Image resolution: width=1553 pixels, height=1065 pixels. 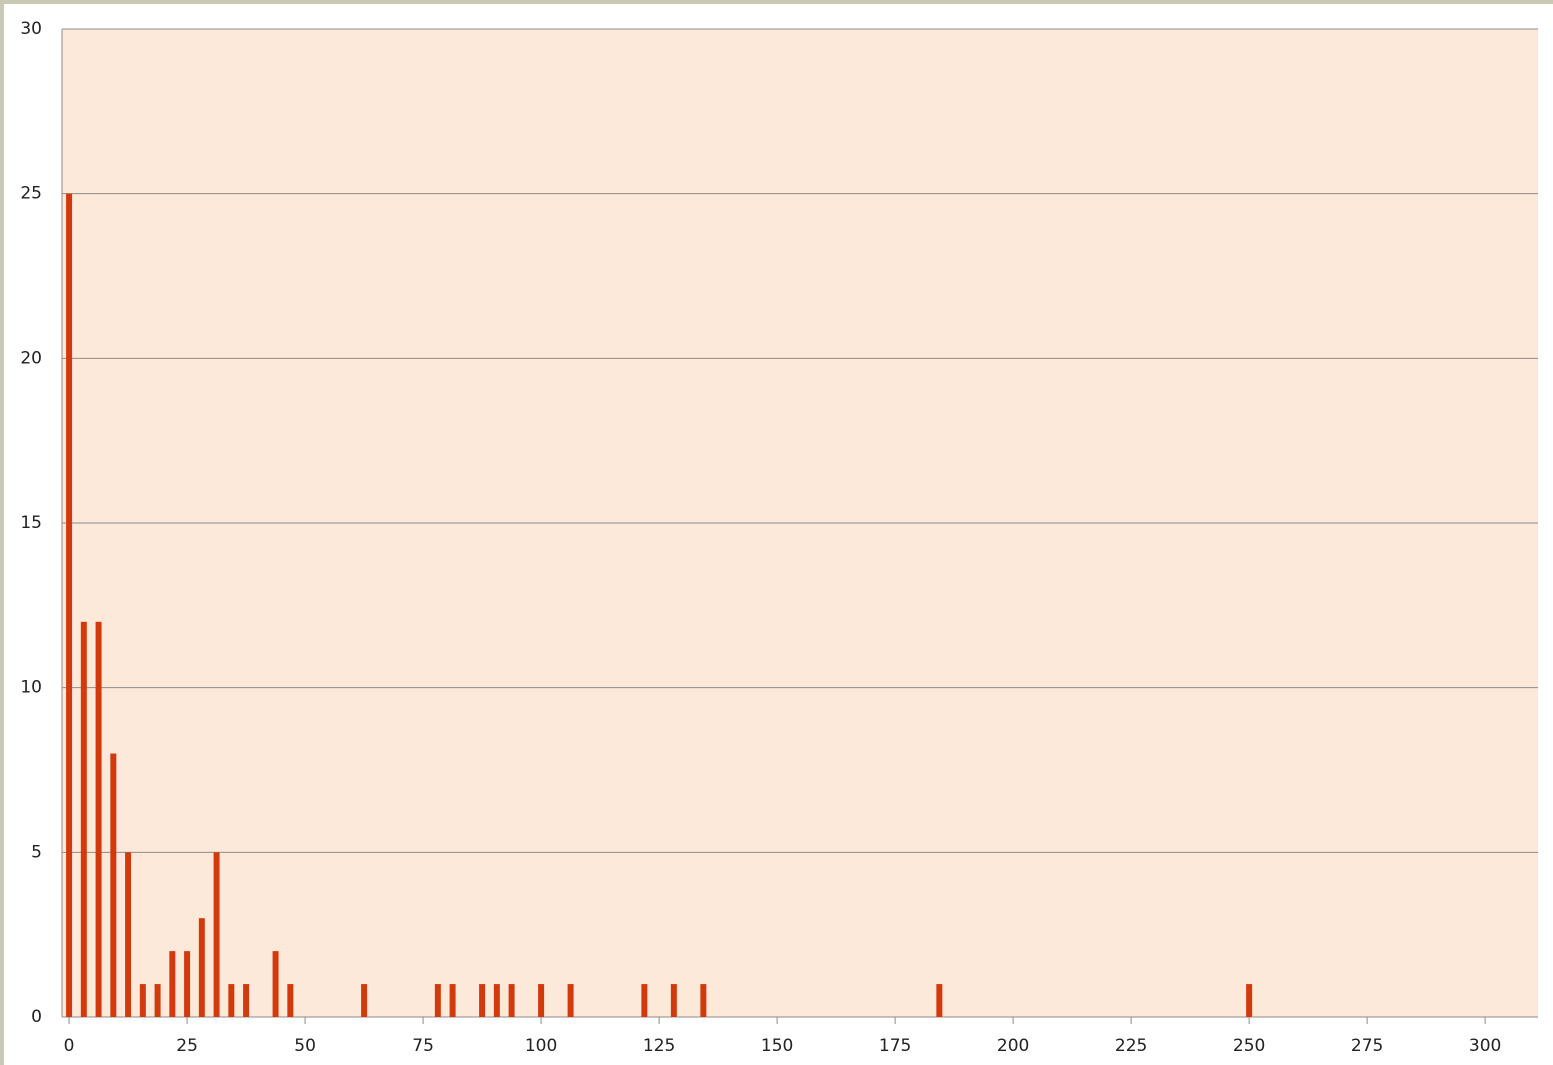 I want to click on x-tick-label: 100, so click(x=541, y=1046).